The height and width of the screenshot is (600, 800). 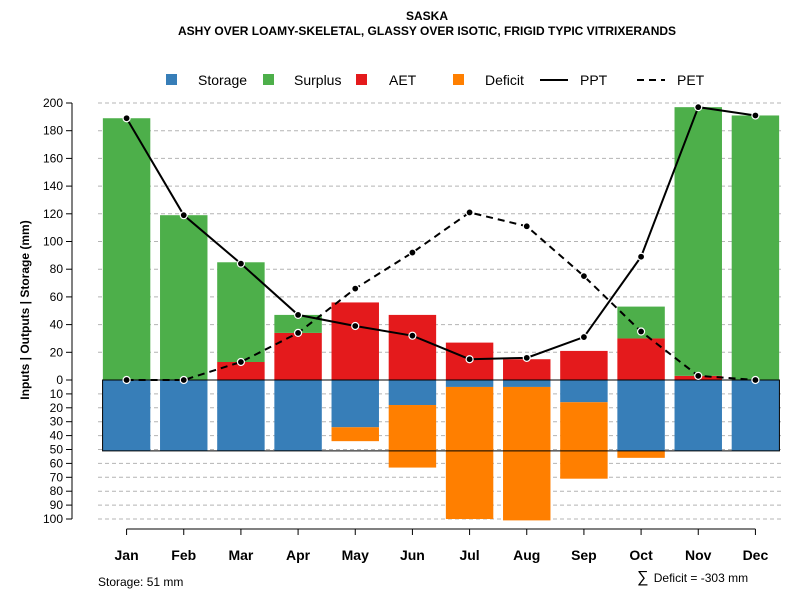 I want to click on legend-label-pet: PET, so click(x=691, y=80).